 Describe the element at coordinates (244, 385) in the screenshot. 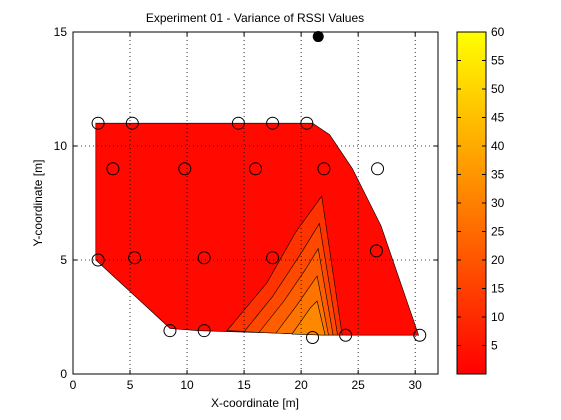

I see `x-tick-label: 15` at that location.